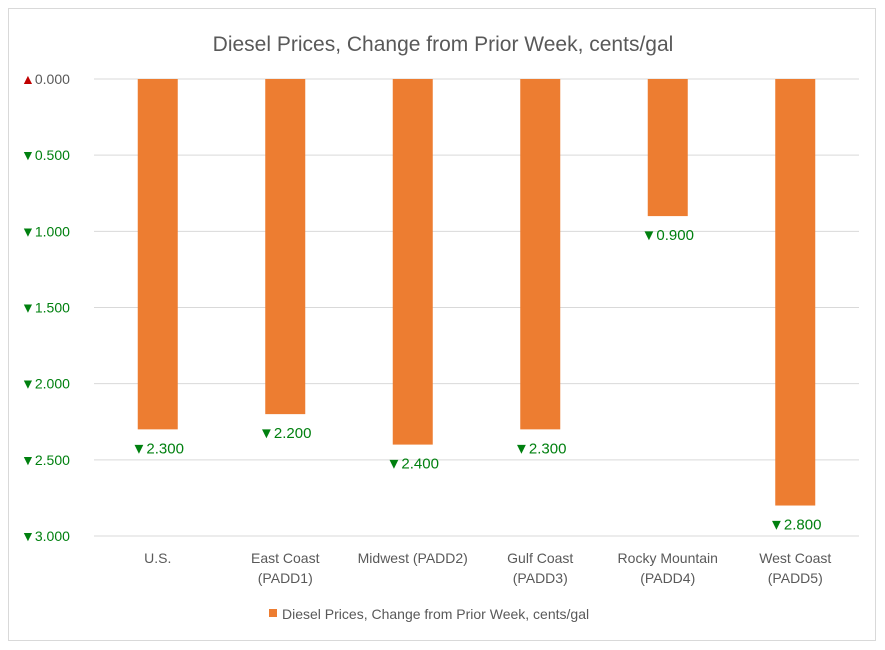 The width and height of the screenshot is (885, 650). Describe the element at coordinates (668, 235) in the screenshot. I see `data-label: ▼0.900` at that location.